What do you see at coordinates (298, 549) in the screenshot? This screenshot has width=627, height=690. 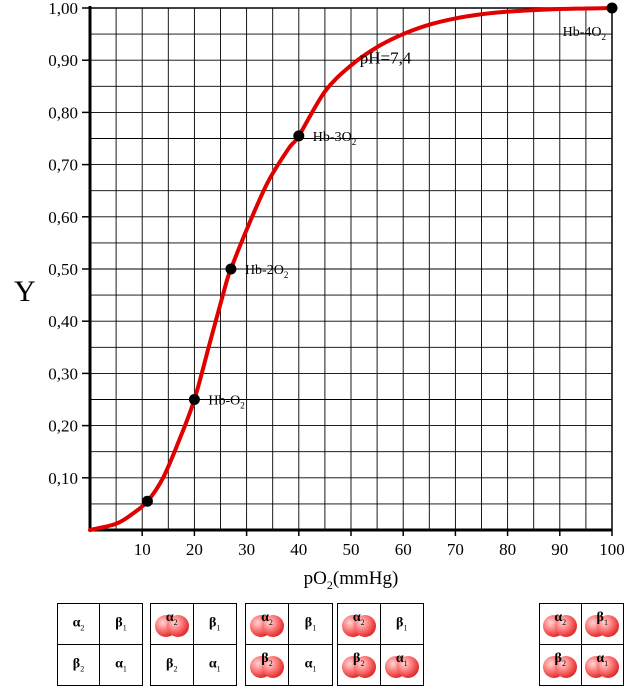 I see `x-tick-label: 40` at bounding box center [298, 549].